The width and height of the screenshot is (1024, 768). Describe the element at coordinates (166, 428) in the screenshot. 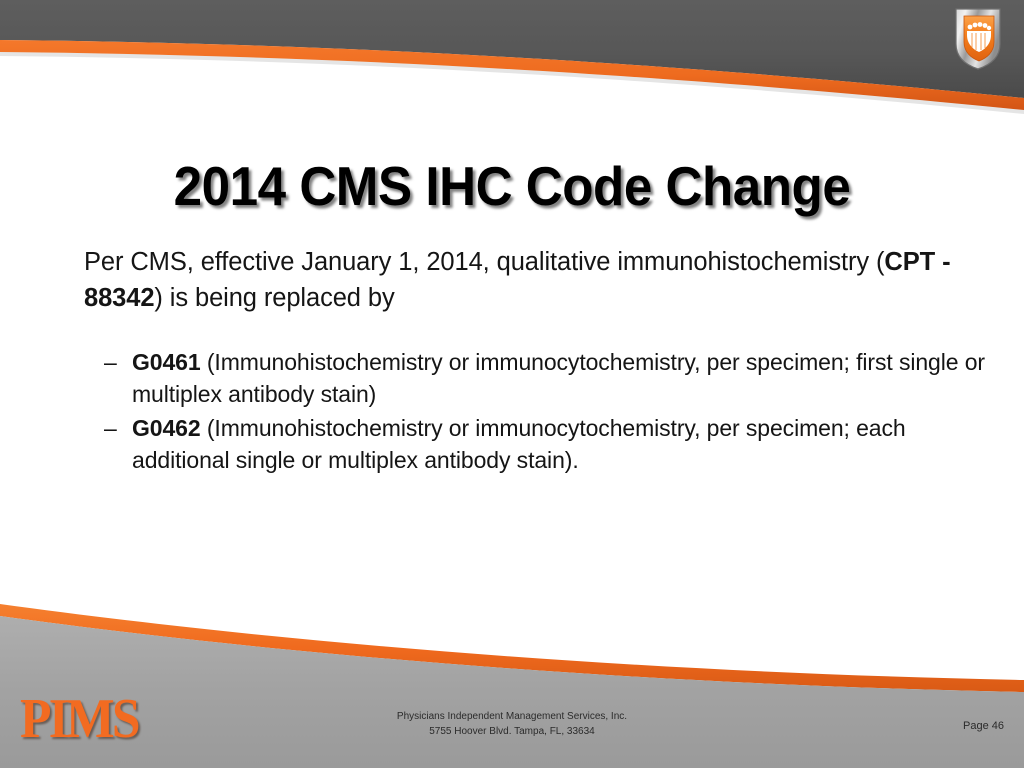

I see `hcpcs-code: G0462` at that location.